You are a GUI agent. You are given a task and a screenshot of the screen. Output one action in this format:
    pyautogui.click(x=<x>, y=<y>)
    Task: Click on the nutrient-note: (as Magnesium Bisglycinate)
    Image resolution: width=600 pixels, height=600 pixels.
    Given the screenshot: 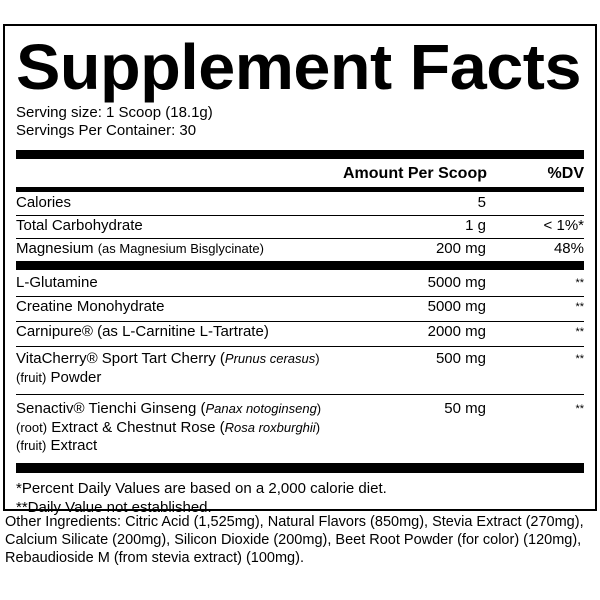 What is the action you would take?
    pyautogui.click(x=180, y=248)
    